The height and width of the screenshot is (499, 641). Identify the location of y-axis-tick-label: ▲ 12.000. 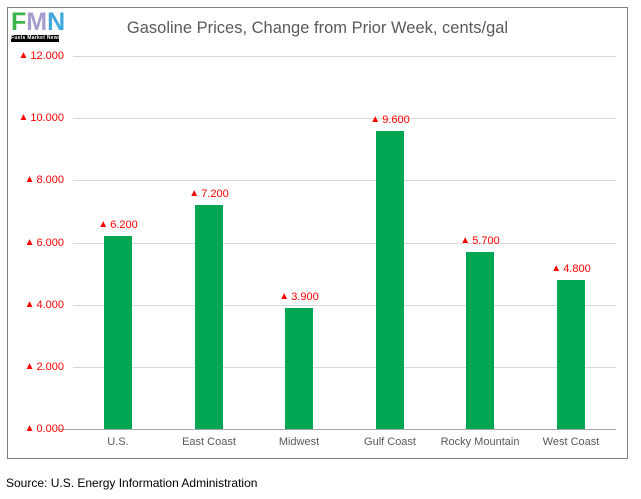
(36, 56).